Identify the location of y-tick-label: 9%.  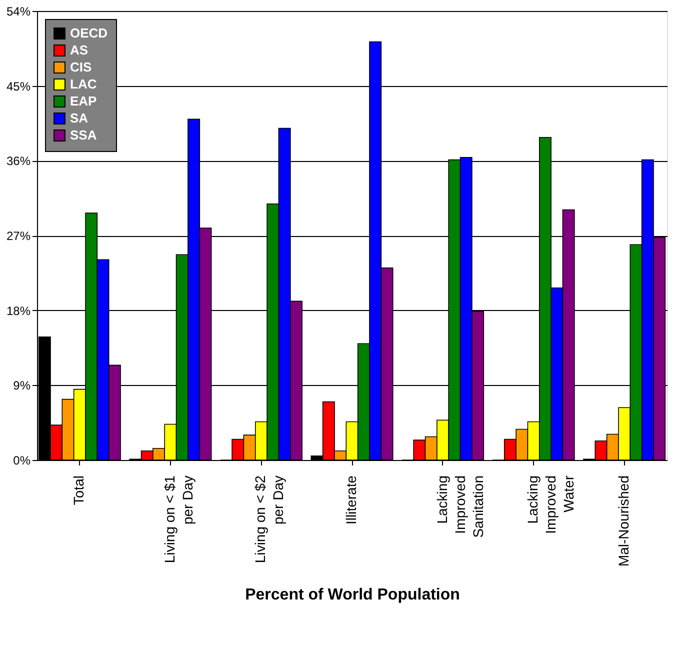
(22, 385).